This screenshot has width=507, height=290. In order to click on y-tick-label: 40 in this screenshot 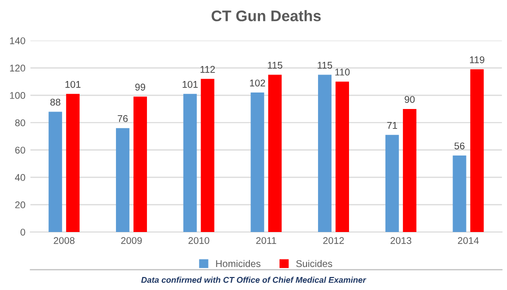, I will do `click(20, 177)`.